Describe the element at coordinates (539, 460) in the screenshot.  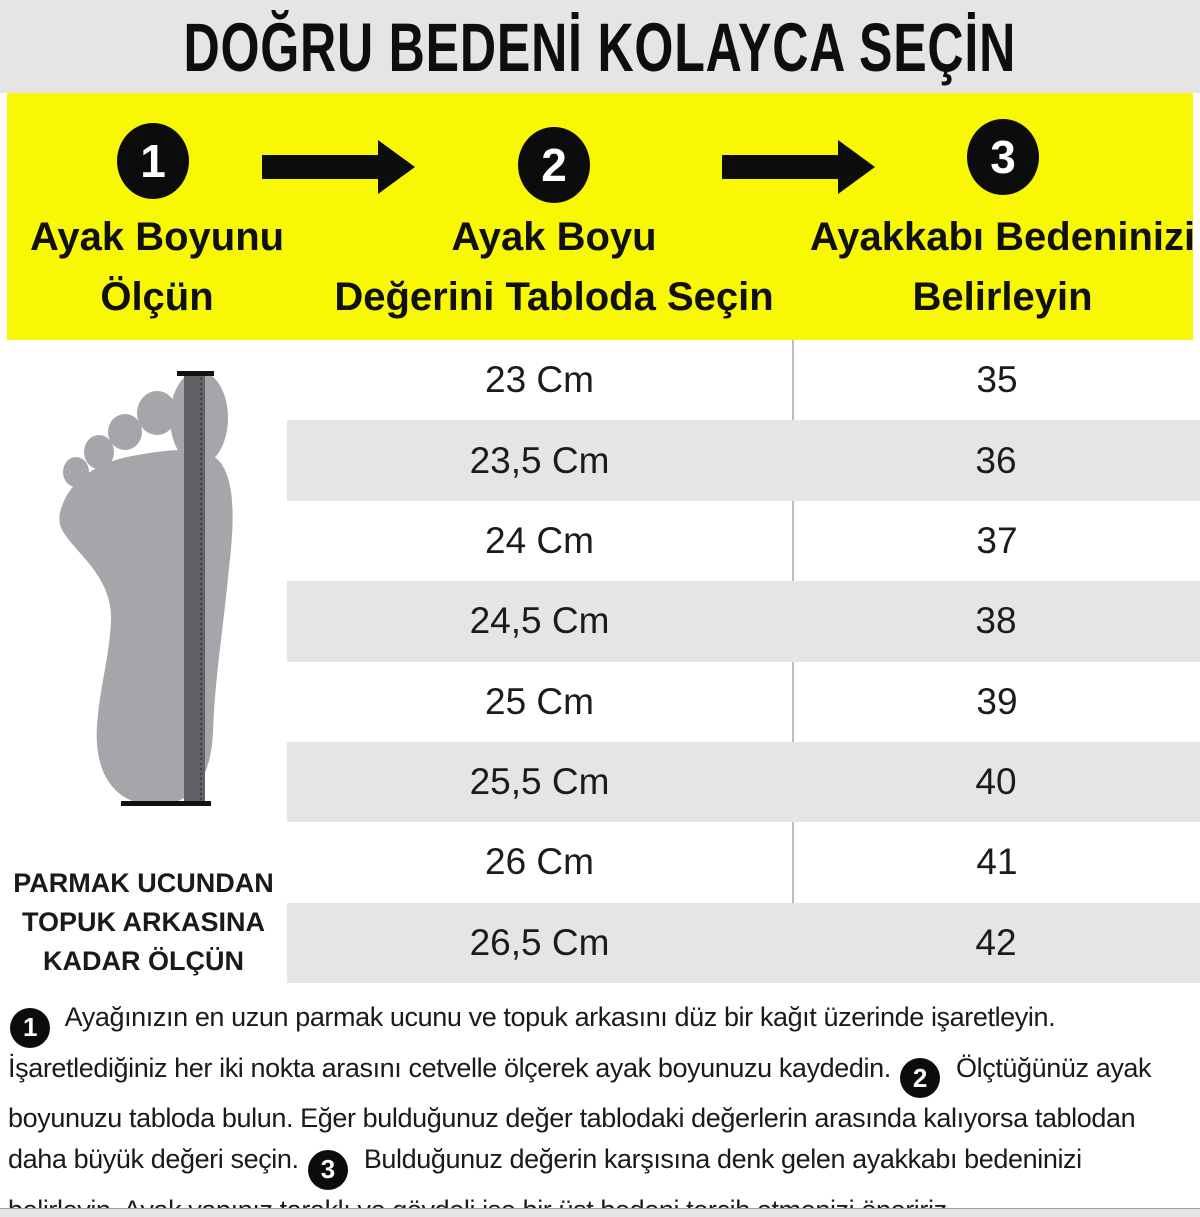
I see `foot-length-cell: 23,5 Cm` at that location.